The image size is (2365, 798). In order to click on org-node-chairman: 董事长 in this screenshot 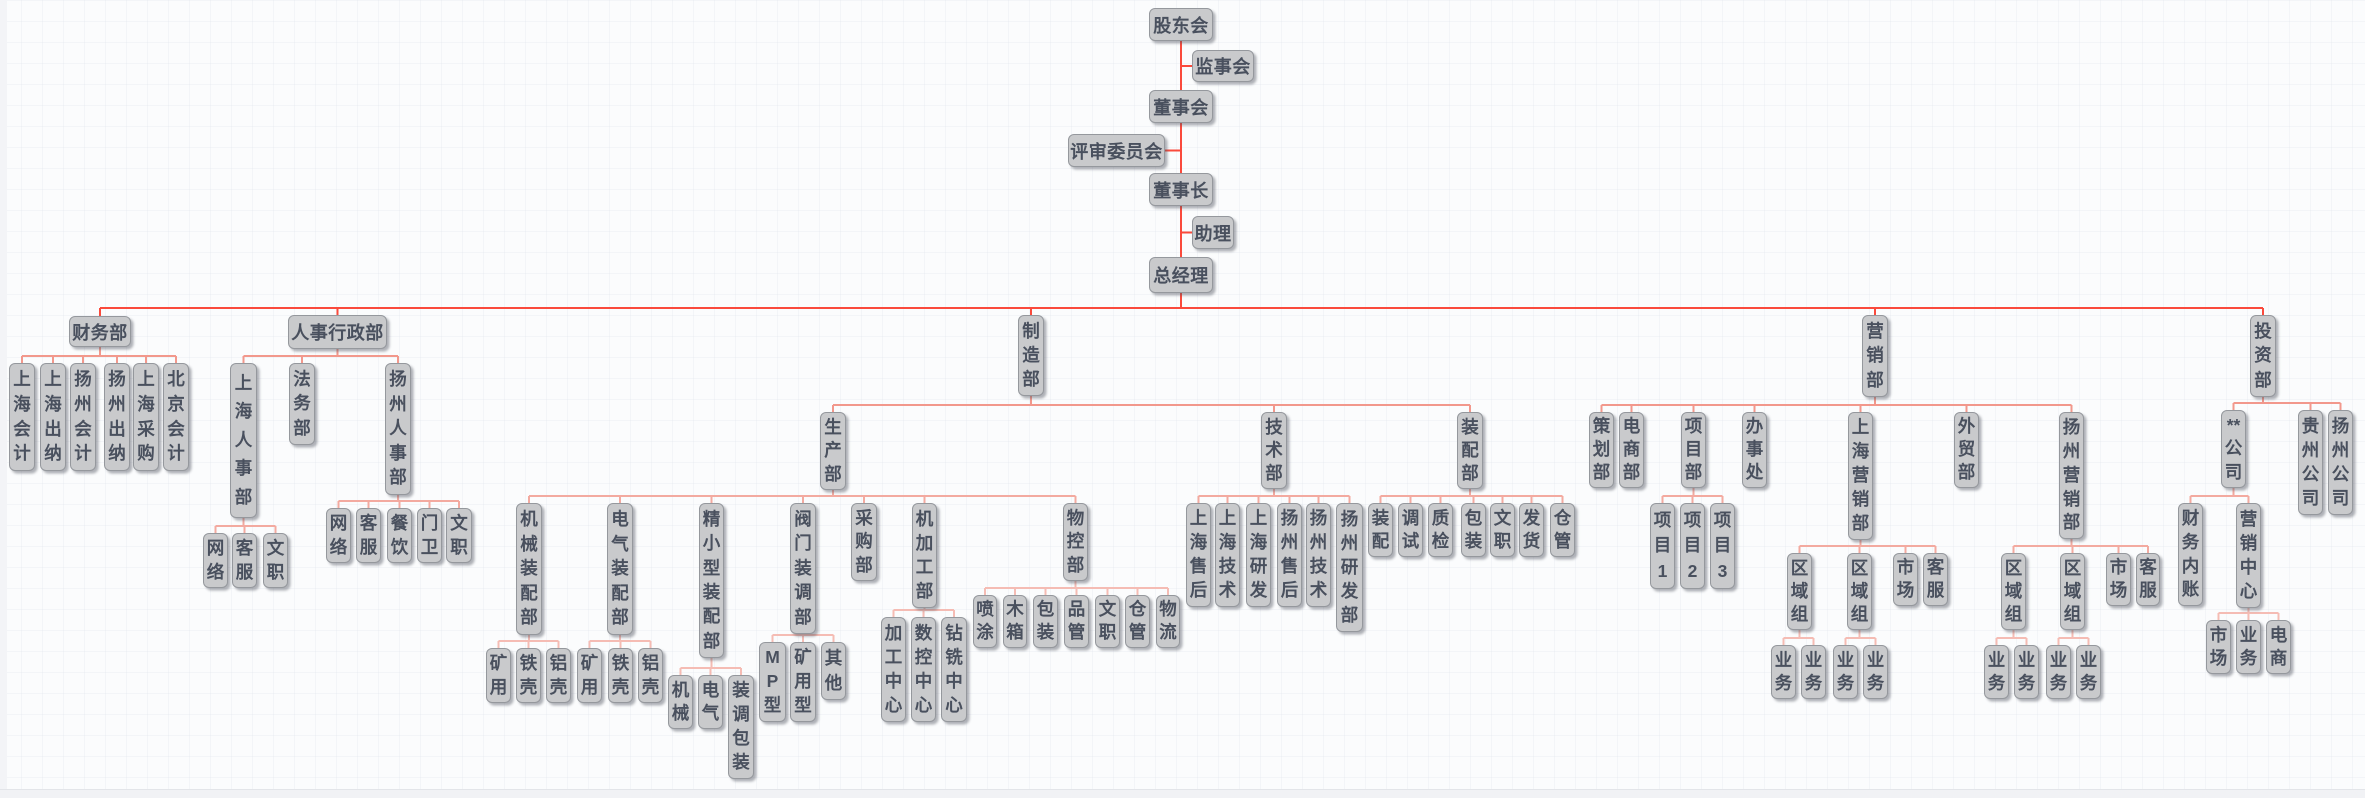, I will do `click(1181, 189)`.